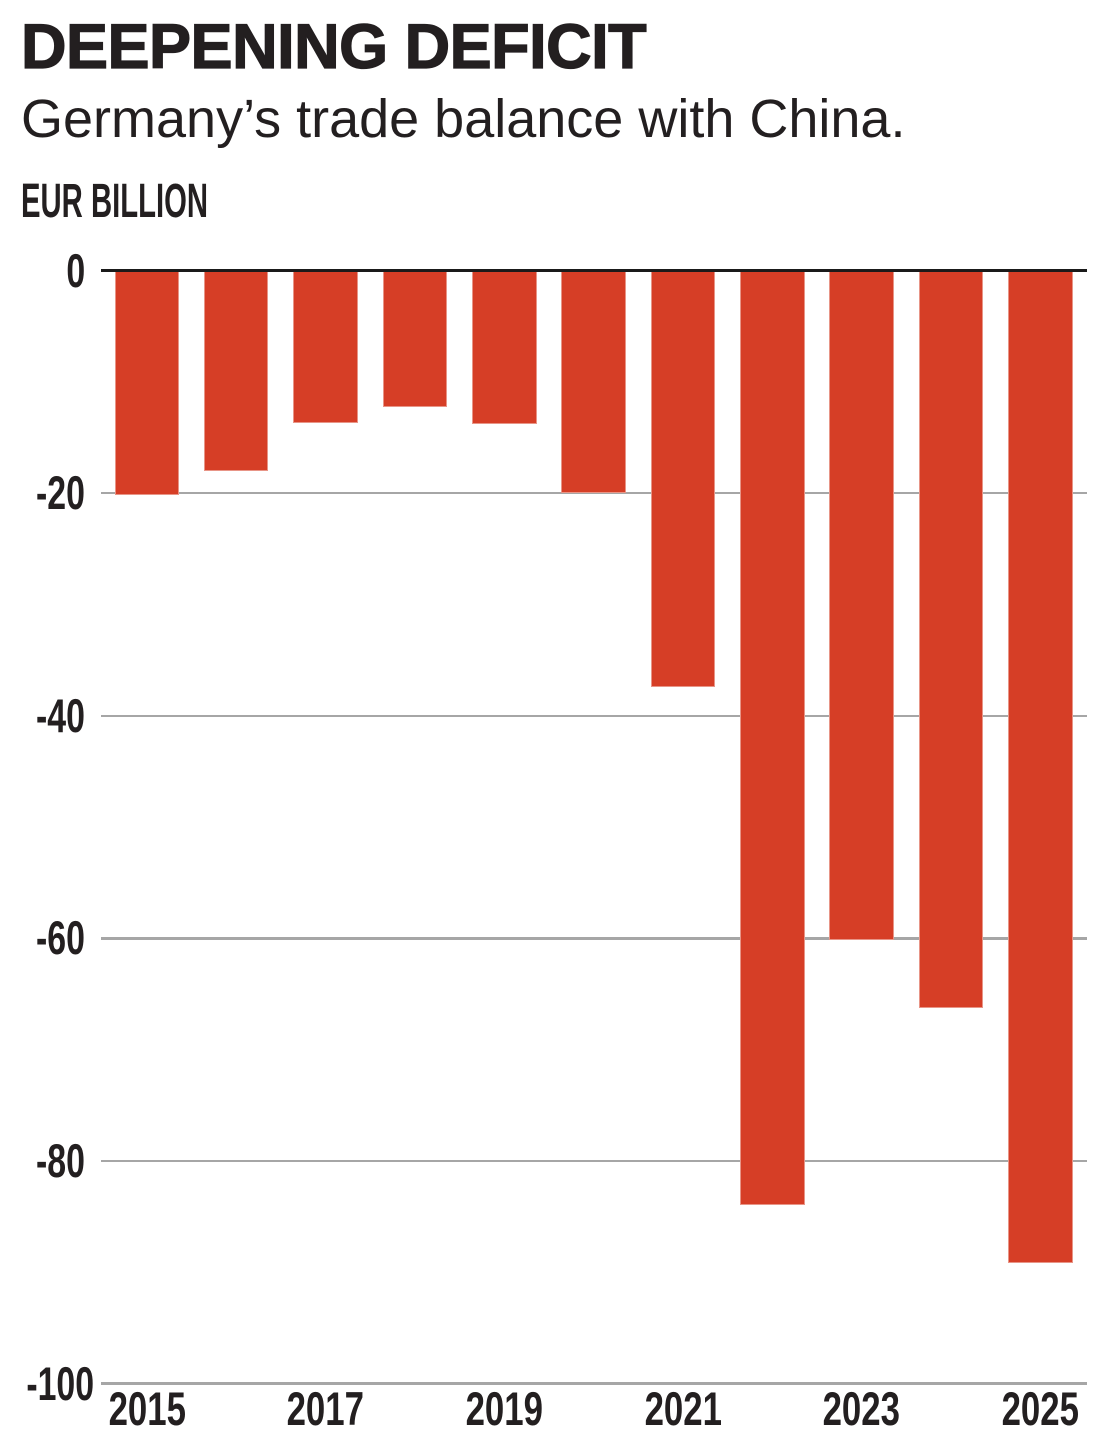  What do you see at coordinates (60, 493) in the screenshot?
I see `y-axis-tick-label--20: -20` at bounding box center [60, 493].